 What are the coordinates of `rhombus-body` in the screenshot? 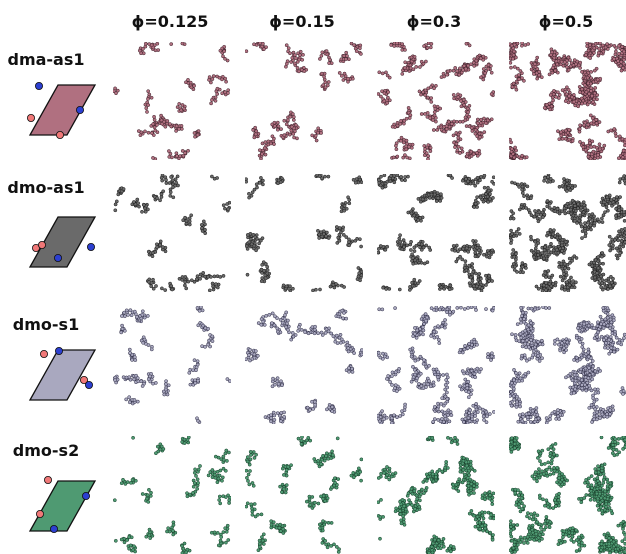 It's located at (62, 110).